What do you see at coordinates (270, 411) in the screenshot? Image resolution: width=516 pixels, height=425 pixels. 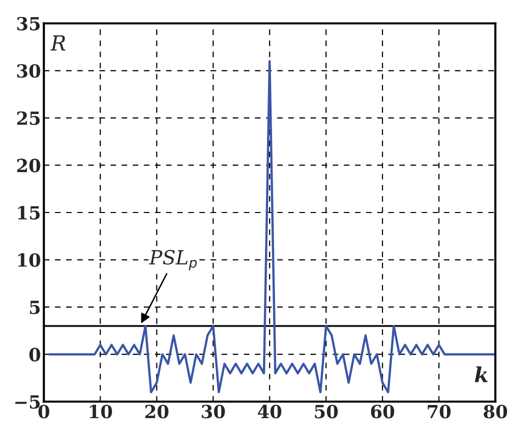 I see `x-tick-label: 40` at bounding box center [270, 411].